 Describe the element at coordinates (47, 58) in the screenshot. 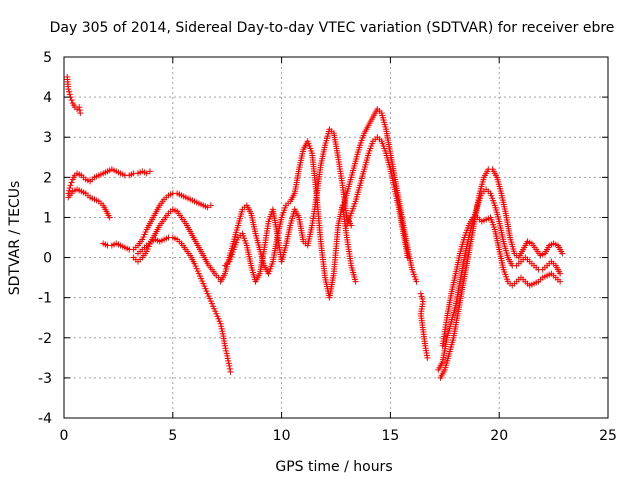

I see `y-tick-label: 5` at that location.